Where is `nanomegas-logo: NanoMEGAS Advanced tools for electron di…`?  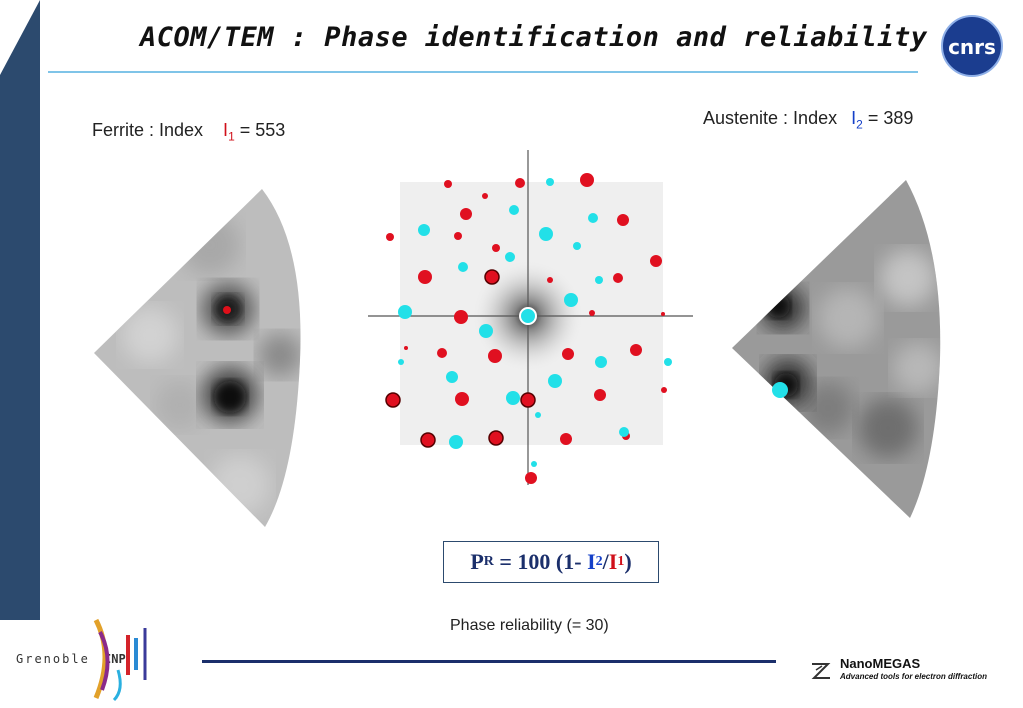
nanomegas-logo: NanoMEGAS Advanced tools for electron di… is located at coordinates (905, 672).